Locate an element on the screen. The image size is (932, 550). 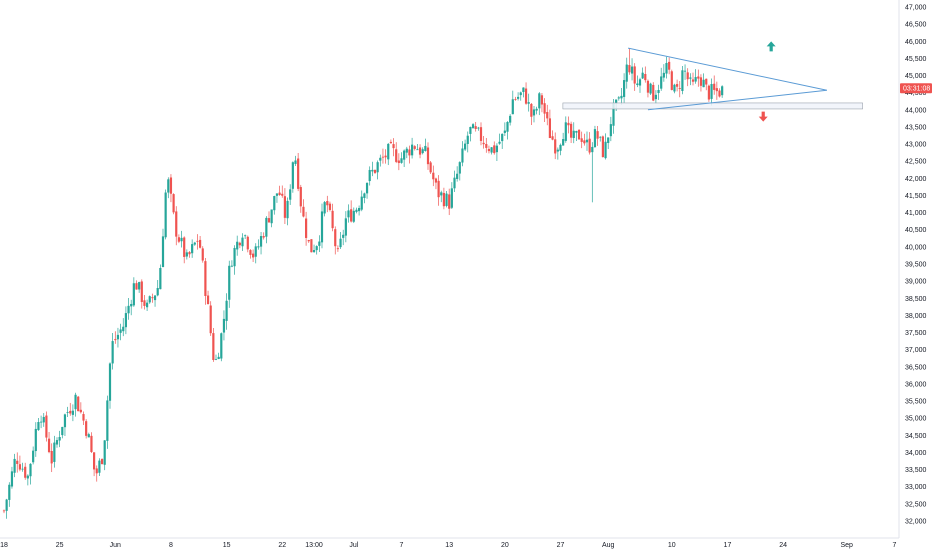
price-tick-label: 39,000 is located at coordinates (916, 282).